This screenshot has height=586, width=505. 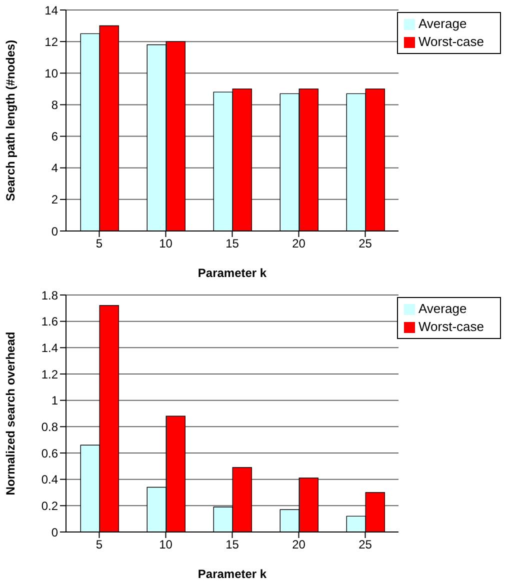 What do you see at coordinates (49, 505) in the screenshot?
I see `y-tick-label: 0.2` at bounding box center [49, 505].